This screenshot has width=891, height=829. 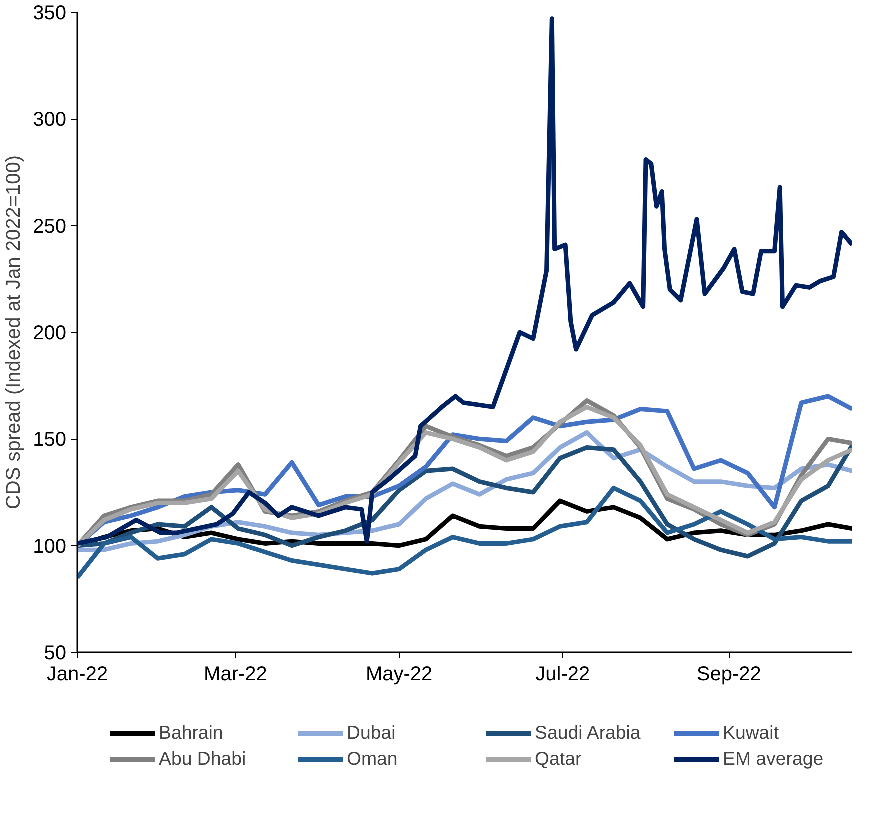 I want to click on line-series, so click(x=465, y=533).